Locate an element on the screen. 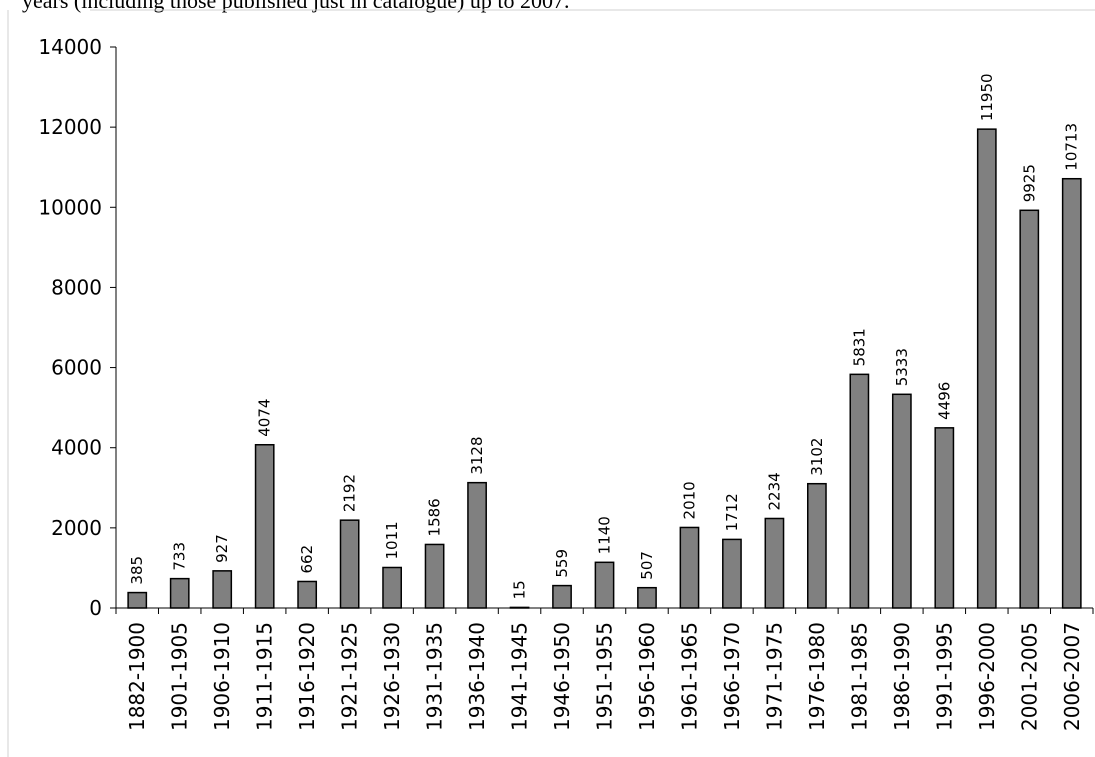 The image size is (1095, 757). data-label: 507 is located at coordinates (647, 565).